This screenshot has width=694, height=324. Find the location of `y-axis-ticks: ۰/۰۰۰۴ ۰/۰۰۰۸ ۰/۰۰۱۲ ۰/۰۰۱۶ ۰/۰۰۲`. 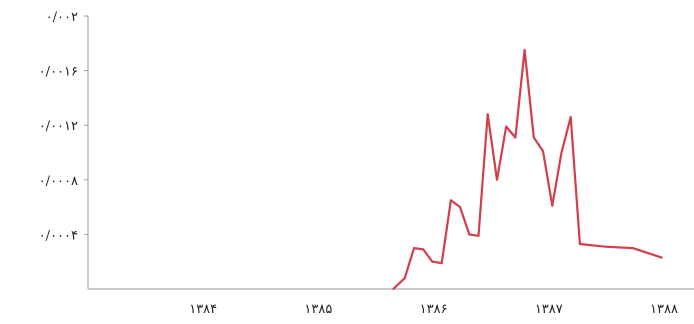

y-axis-ticks: ۰/۰۰۰۴ ۰/۰۰۰۸ ۰/۰۰۱۲ ۰/۰۰۱۶ ۰/۰۰۲ is located at coordinates (63, 126).